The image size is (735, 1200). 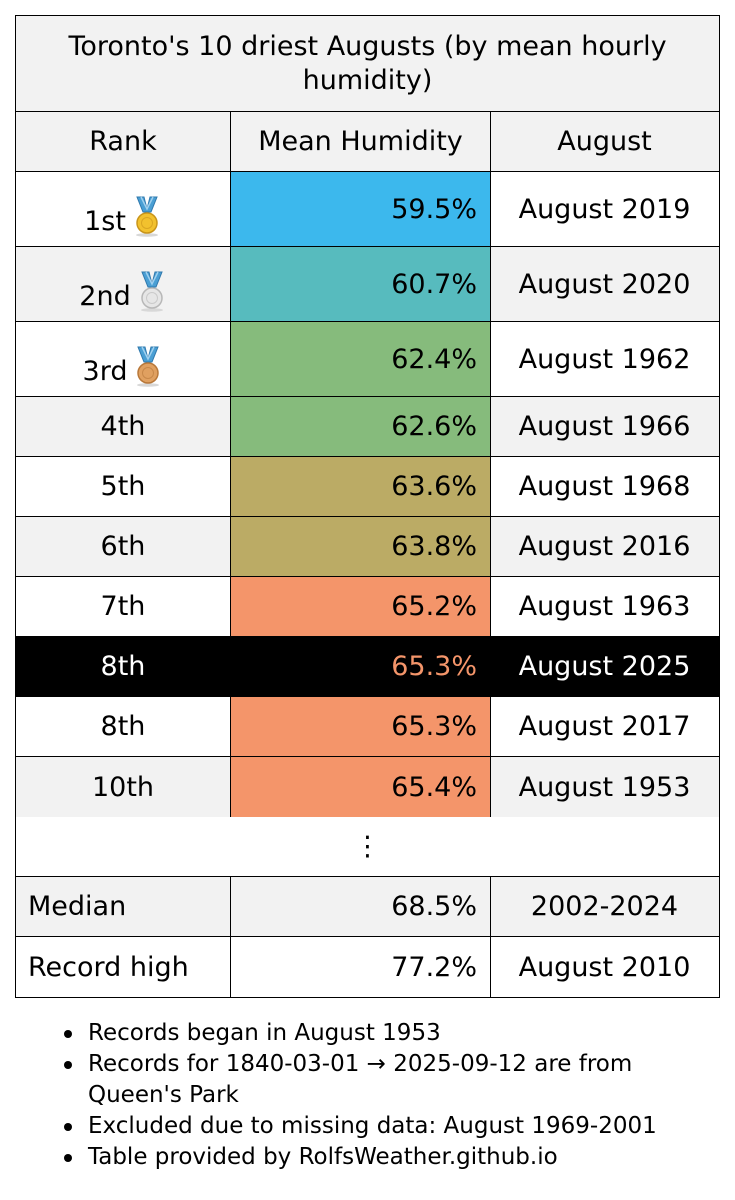 I want to click on humidity-value: 60.7%, so click(x=434, y=284).